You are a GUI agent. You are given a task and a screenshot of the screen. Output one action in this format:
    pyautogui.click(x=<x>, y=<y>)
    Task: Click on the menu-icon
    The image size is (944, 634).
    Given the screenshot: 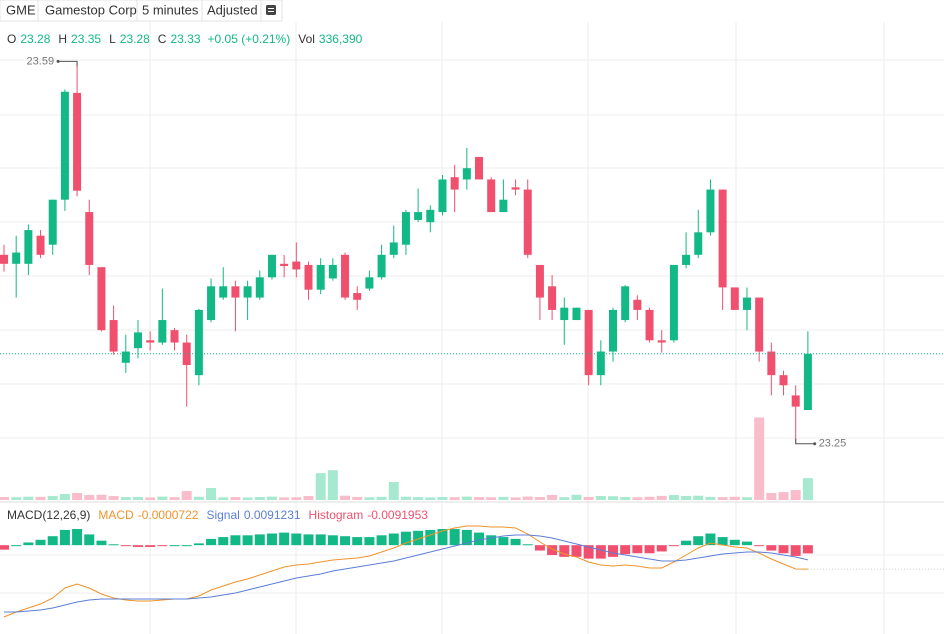 What is the action you would take?
    pyautogui.click(x=271, y=10)
    